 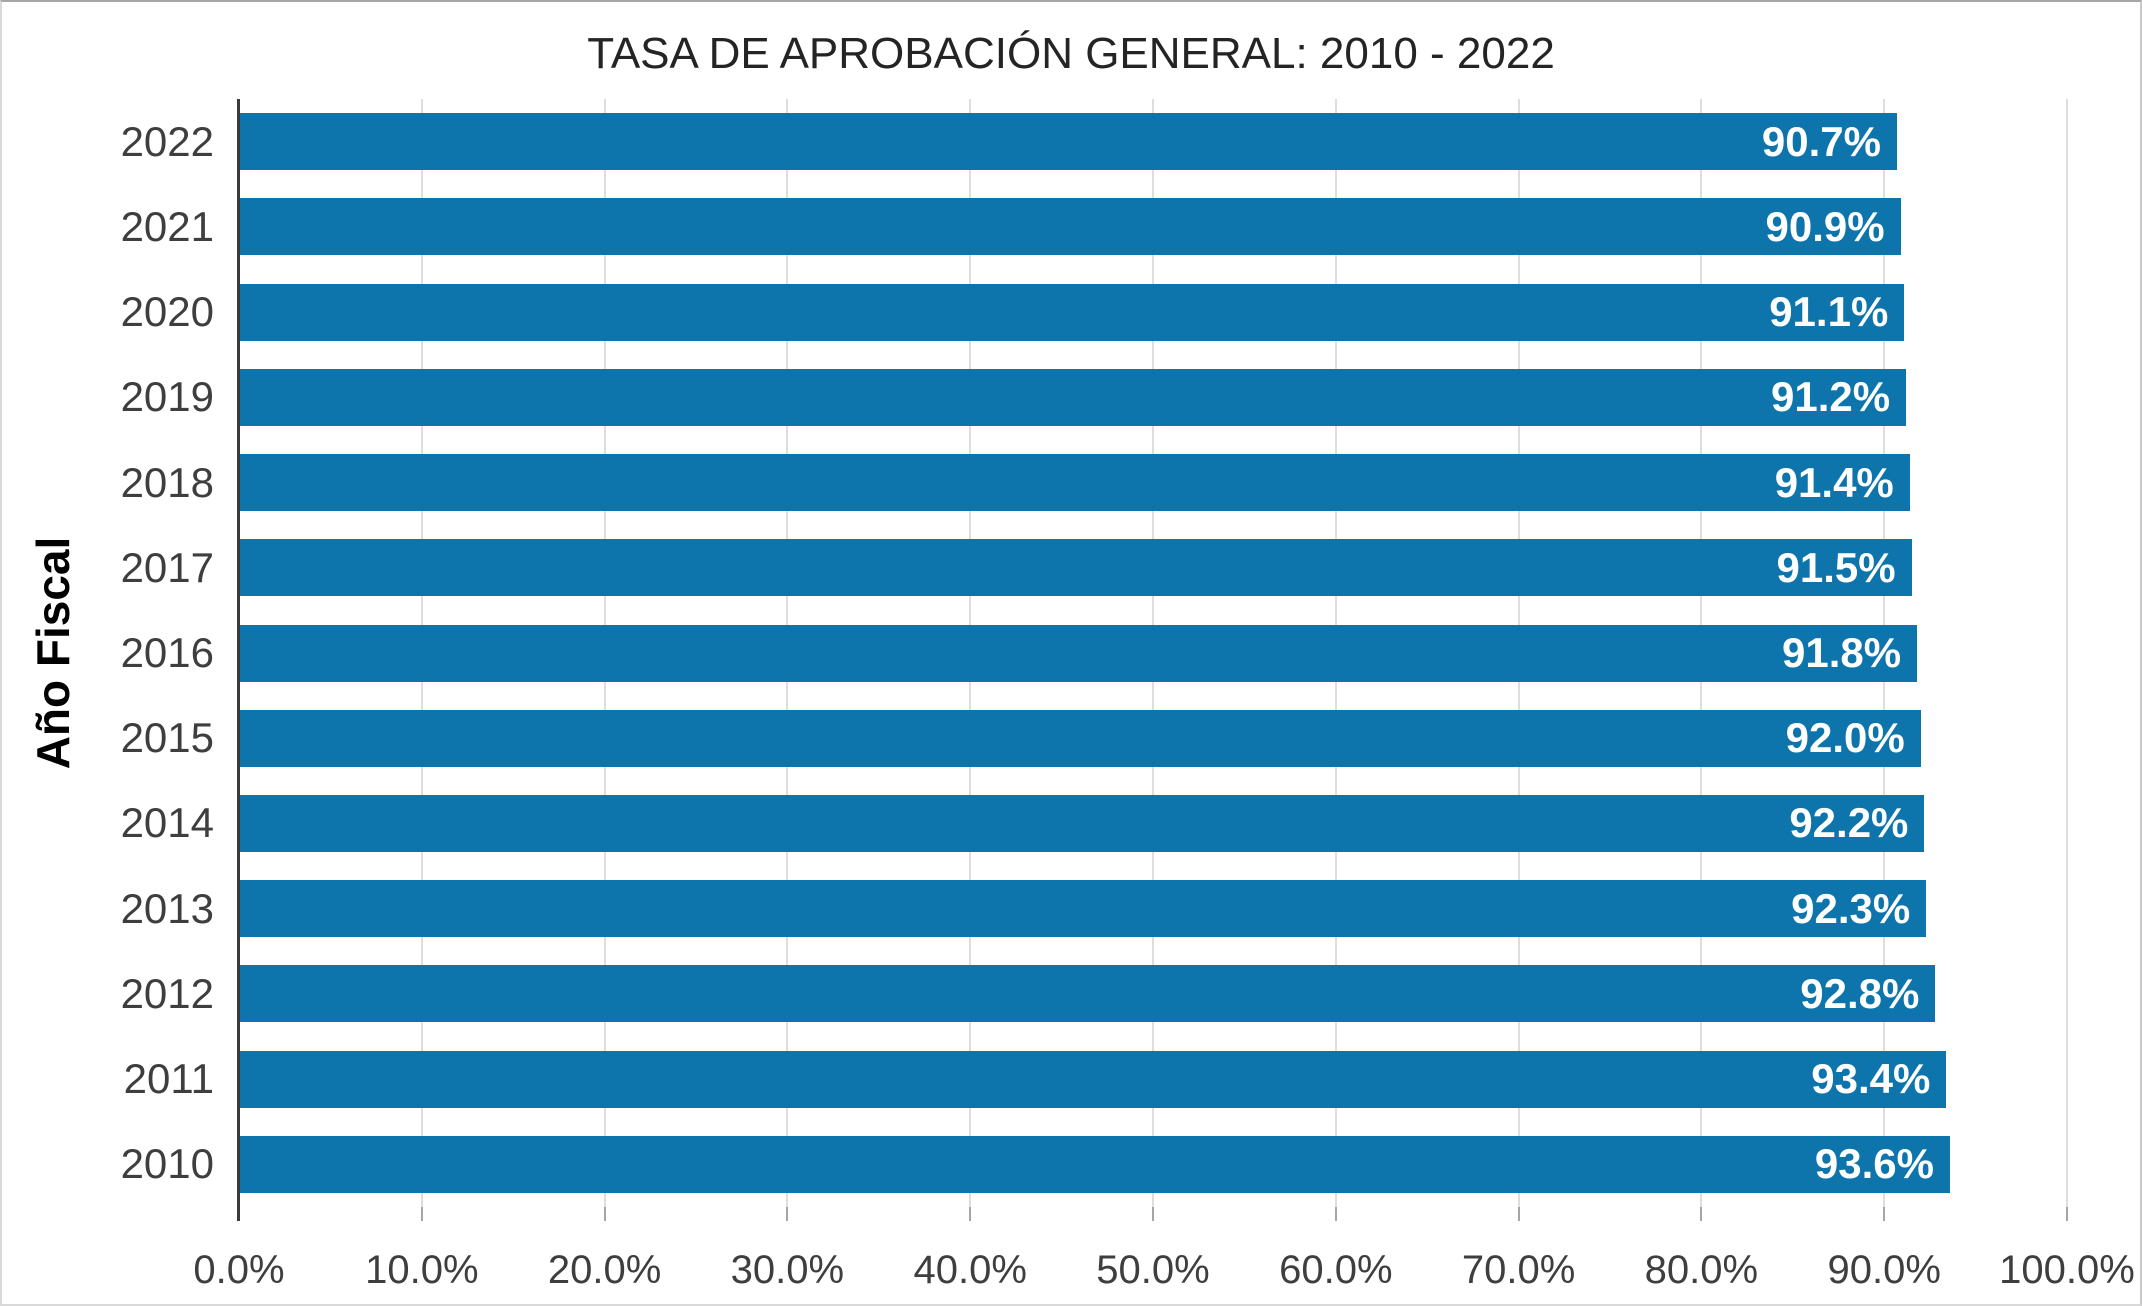 I want to click on bar-value-label: 92.8%, so click(x=1860, y=993).